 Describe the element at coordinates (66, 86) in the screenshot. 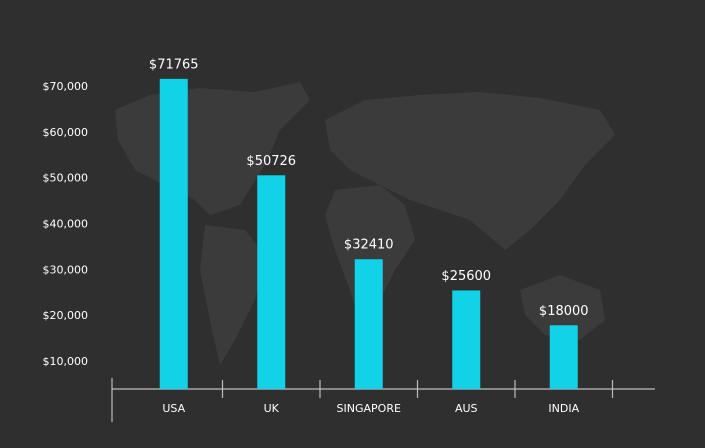

I see `y-tick-label: $70,000` at that location.